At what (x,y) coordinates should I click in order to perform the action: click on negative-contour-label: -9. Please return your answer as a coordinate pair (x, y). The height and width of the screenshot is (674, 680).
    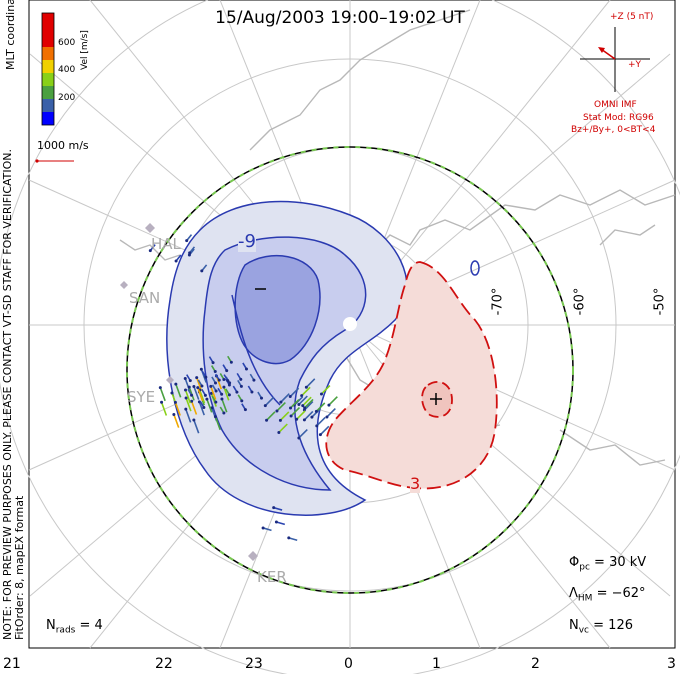
    Looking at the image, I should click on (247, 241).